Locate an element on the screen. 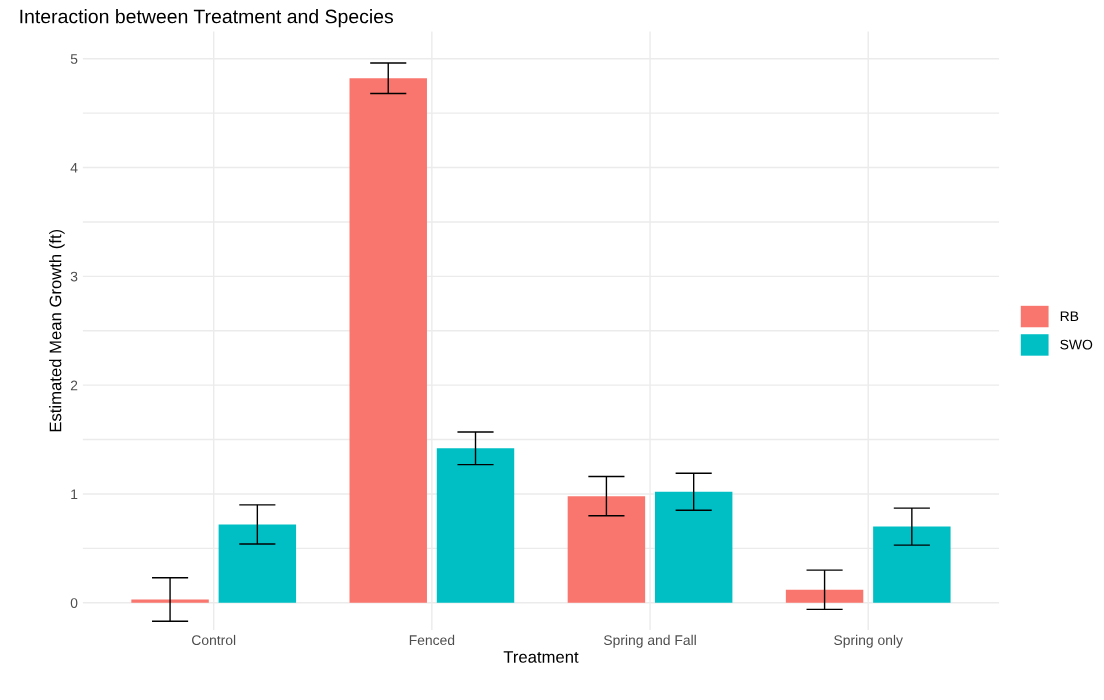  legend-label: RB is located at coordinates (1069, 316).